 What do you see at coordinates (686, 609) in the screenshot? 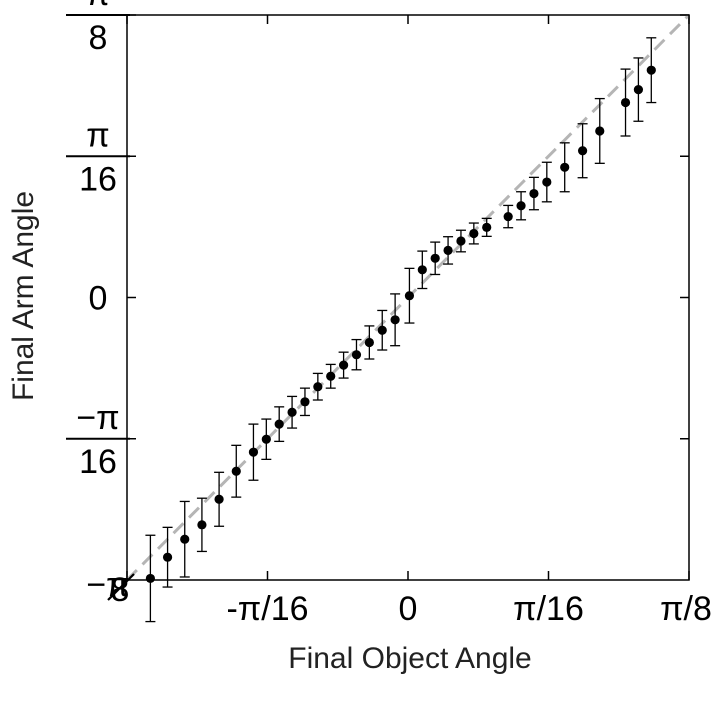
I see `x-tick-label: π/8` at bounding box center [686, 609].